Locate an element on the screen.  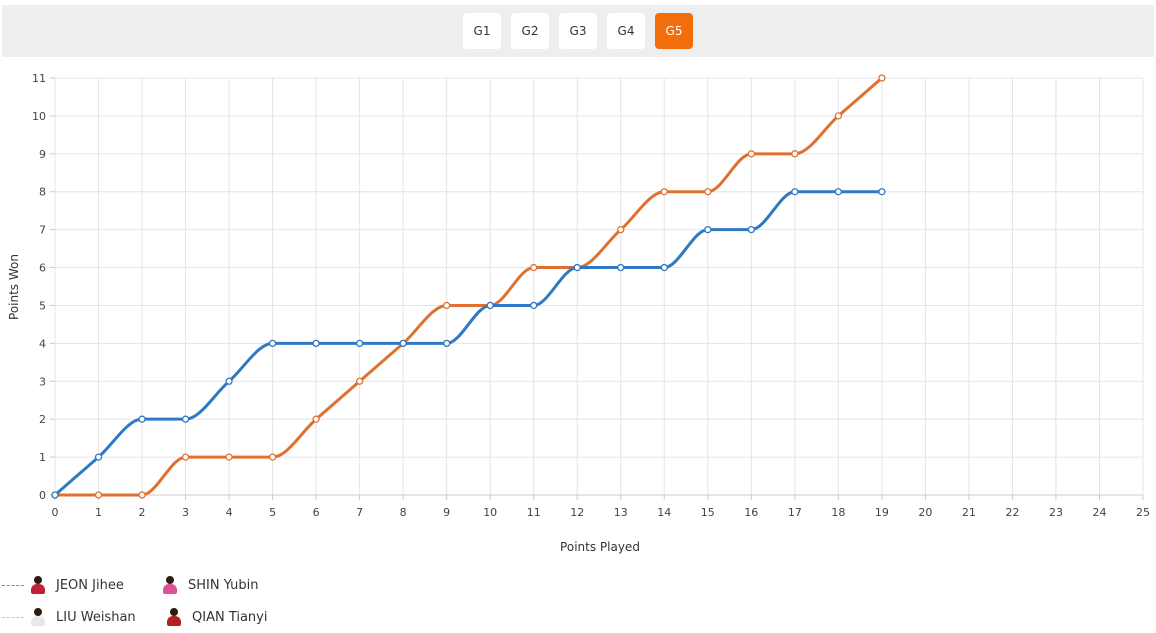
tab-g1: G1 is located at coordinates (482, 31).